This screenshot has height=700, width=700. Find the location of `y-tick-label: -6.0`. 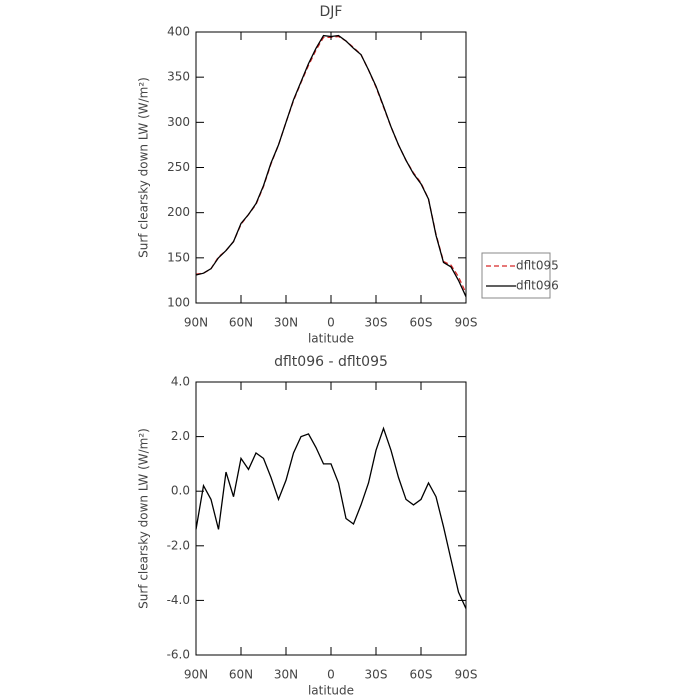

y-tick-label: -6.0 is located at coordinates (178, 655).